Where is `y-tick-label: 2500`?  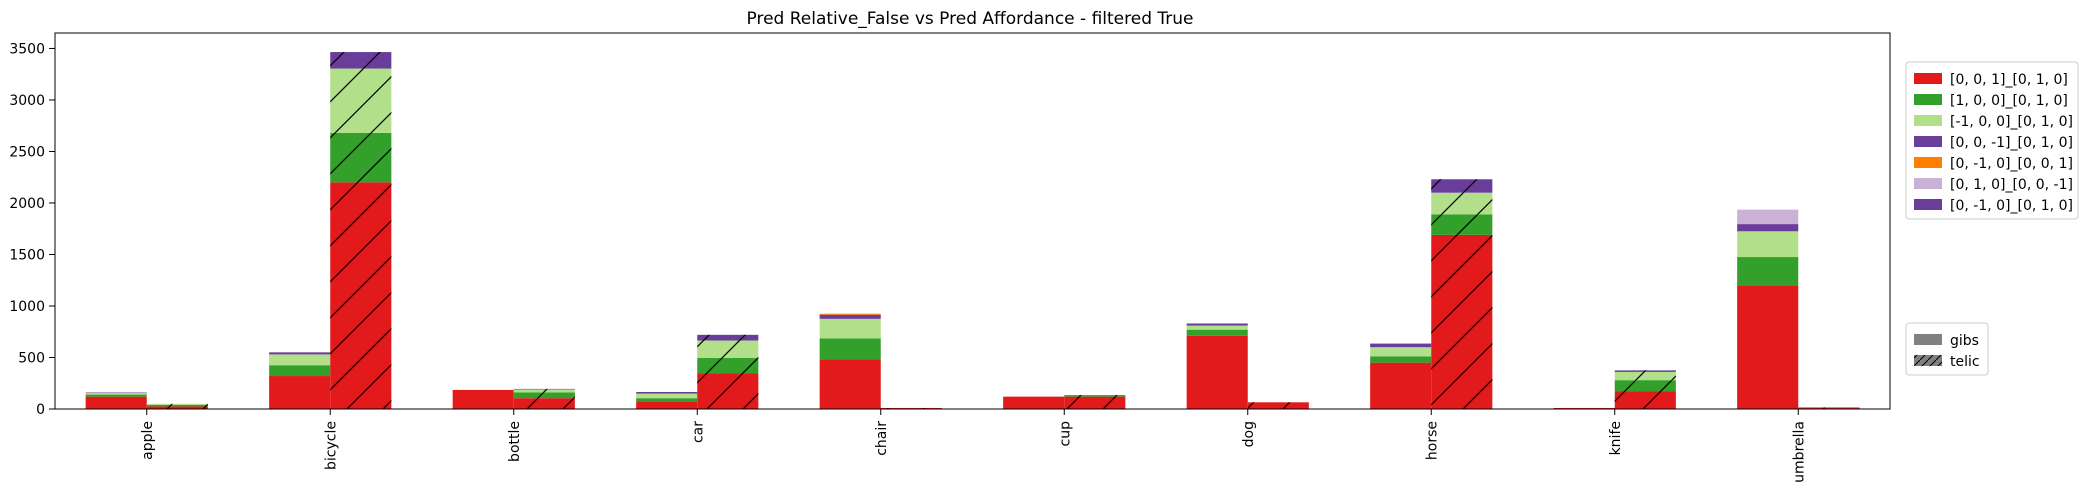
y-tick-label: 2500 is located at coordinates (27, 152).